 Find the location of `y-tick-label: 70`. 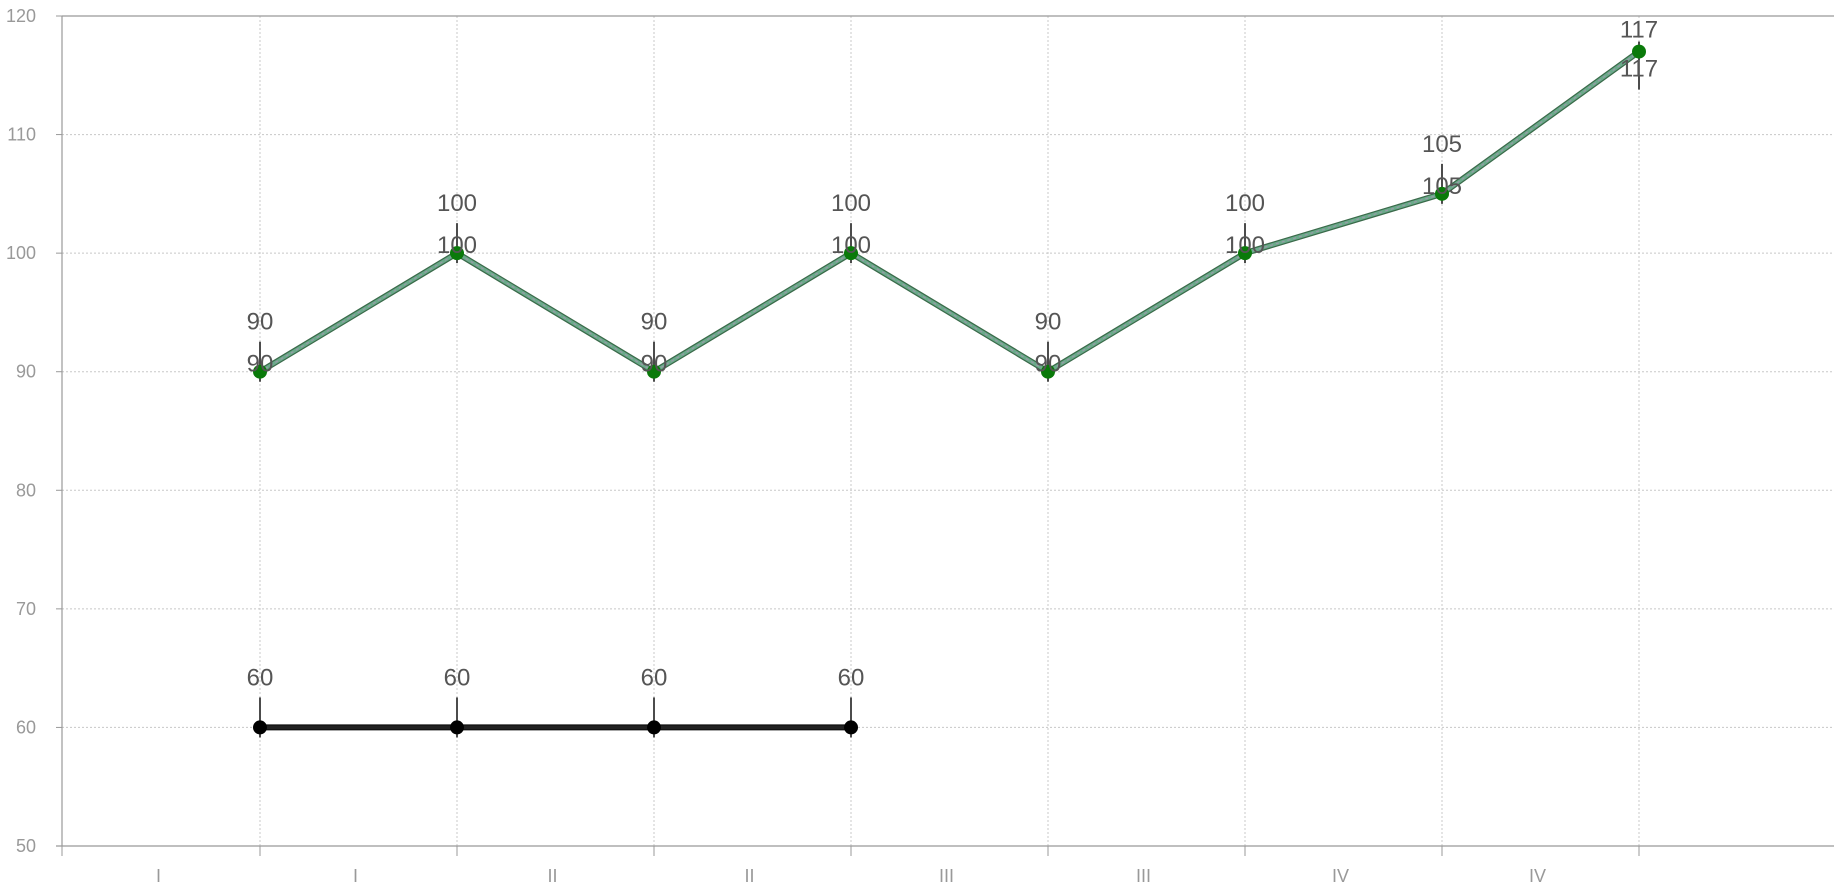

y-tick-label: 70 is located at coordinates (26, 609).